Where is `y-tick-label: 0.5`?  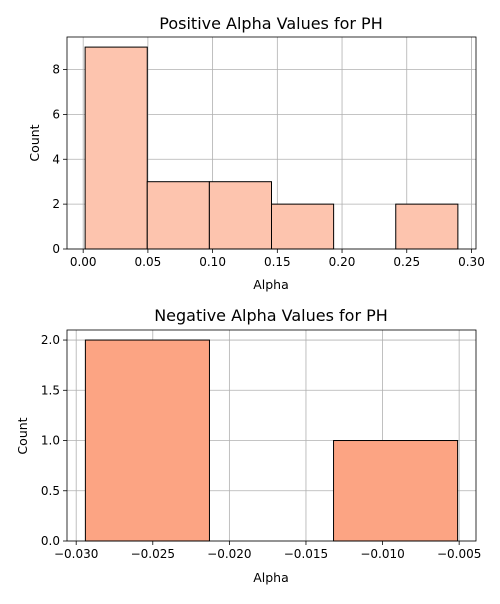
y-tick-label: 0.5 is located at coordinates (50, 491).